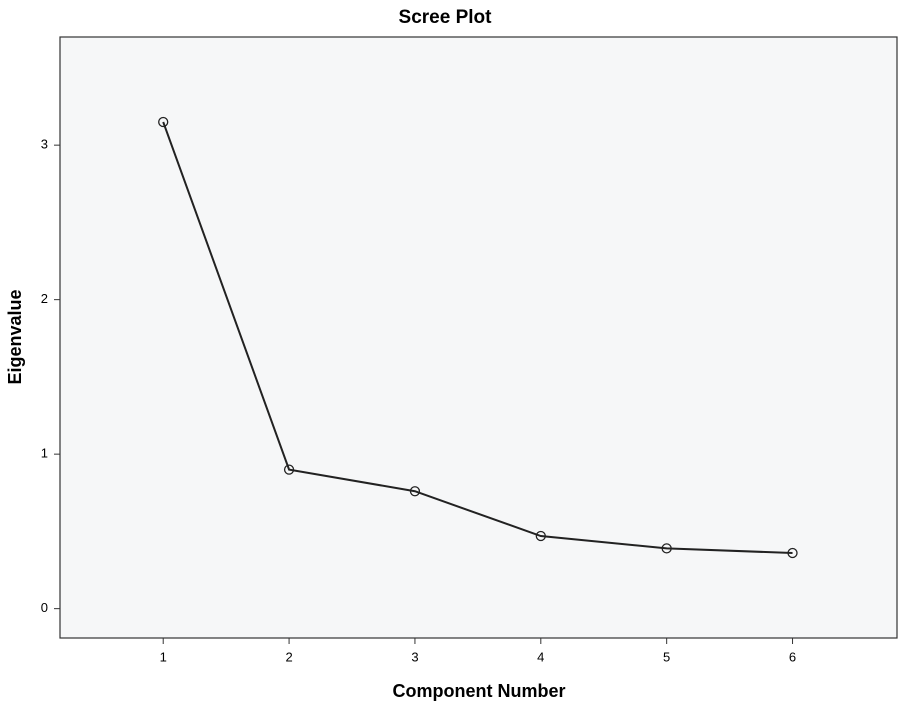  What do you see at coordinates (479, 691) in the screenshot?
I see `x-axis-label: Component Number` at bounding box center [479, 691].